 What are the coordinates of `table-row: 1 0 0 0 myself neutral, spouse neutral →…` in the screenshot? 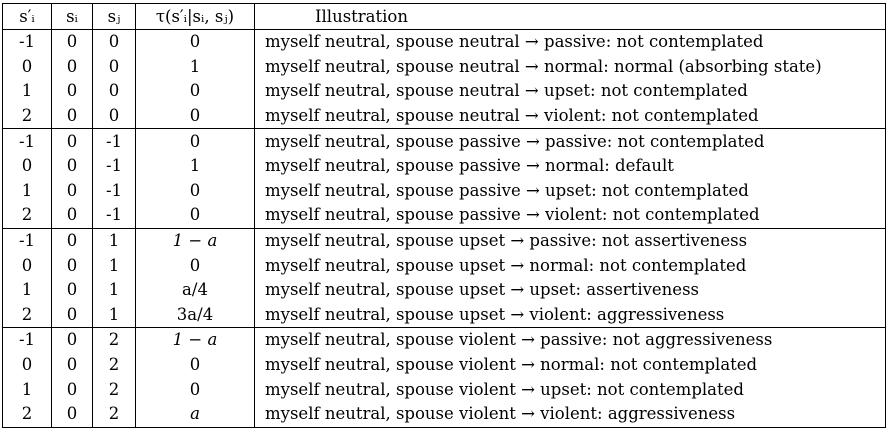 It's located at (444, 91).